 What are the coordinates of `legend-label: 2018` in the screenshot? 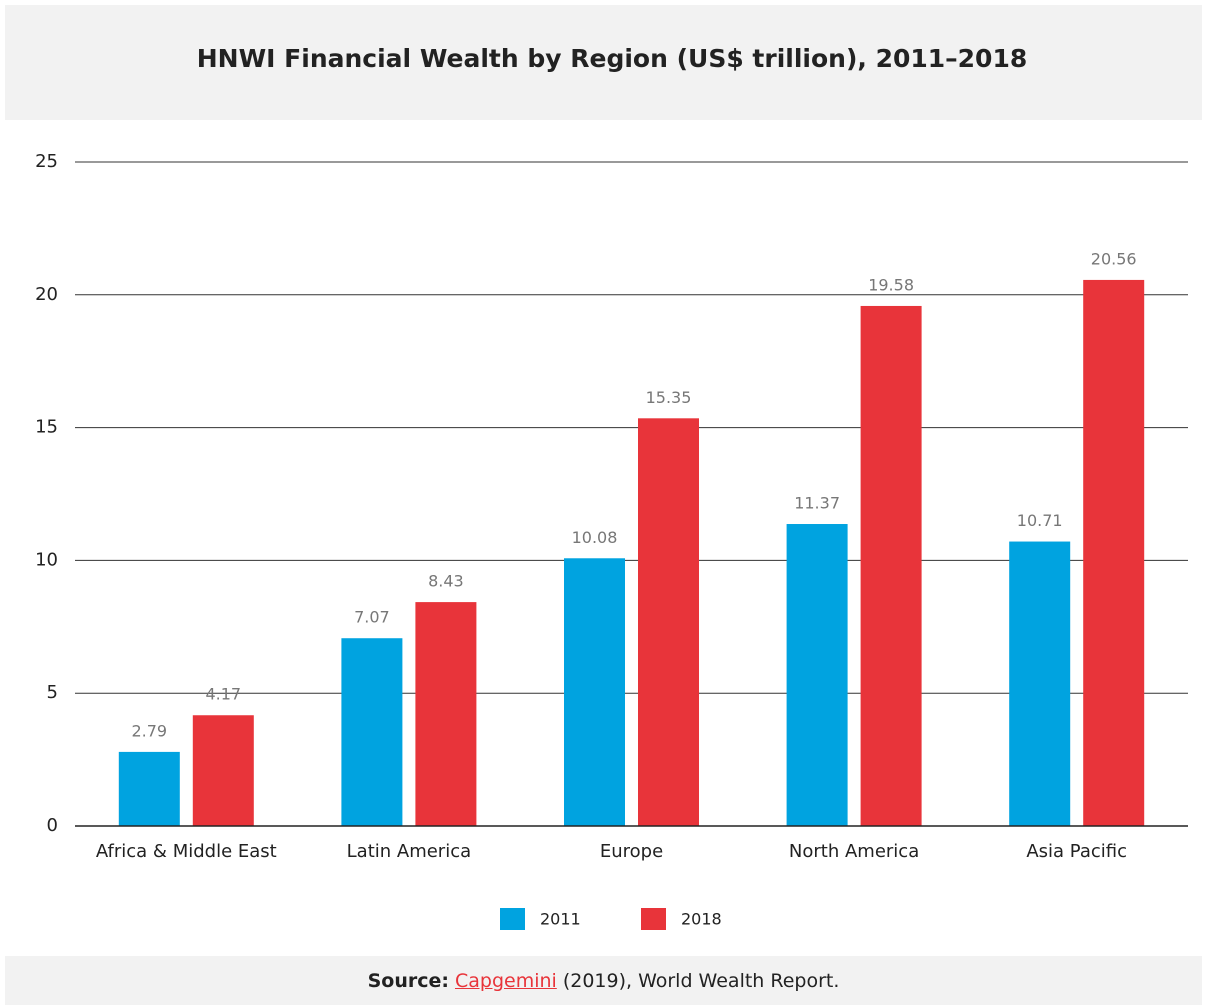 It's located at (701, 919).